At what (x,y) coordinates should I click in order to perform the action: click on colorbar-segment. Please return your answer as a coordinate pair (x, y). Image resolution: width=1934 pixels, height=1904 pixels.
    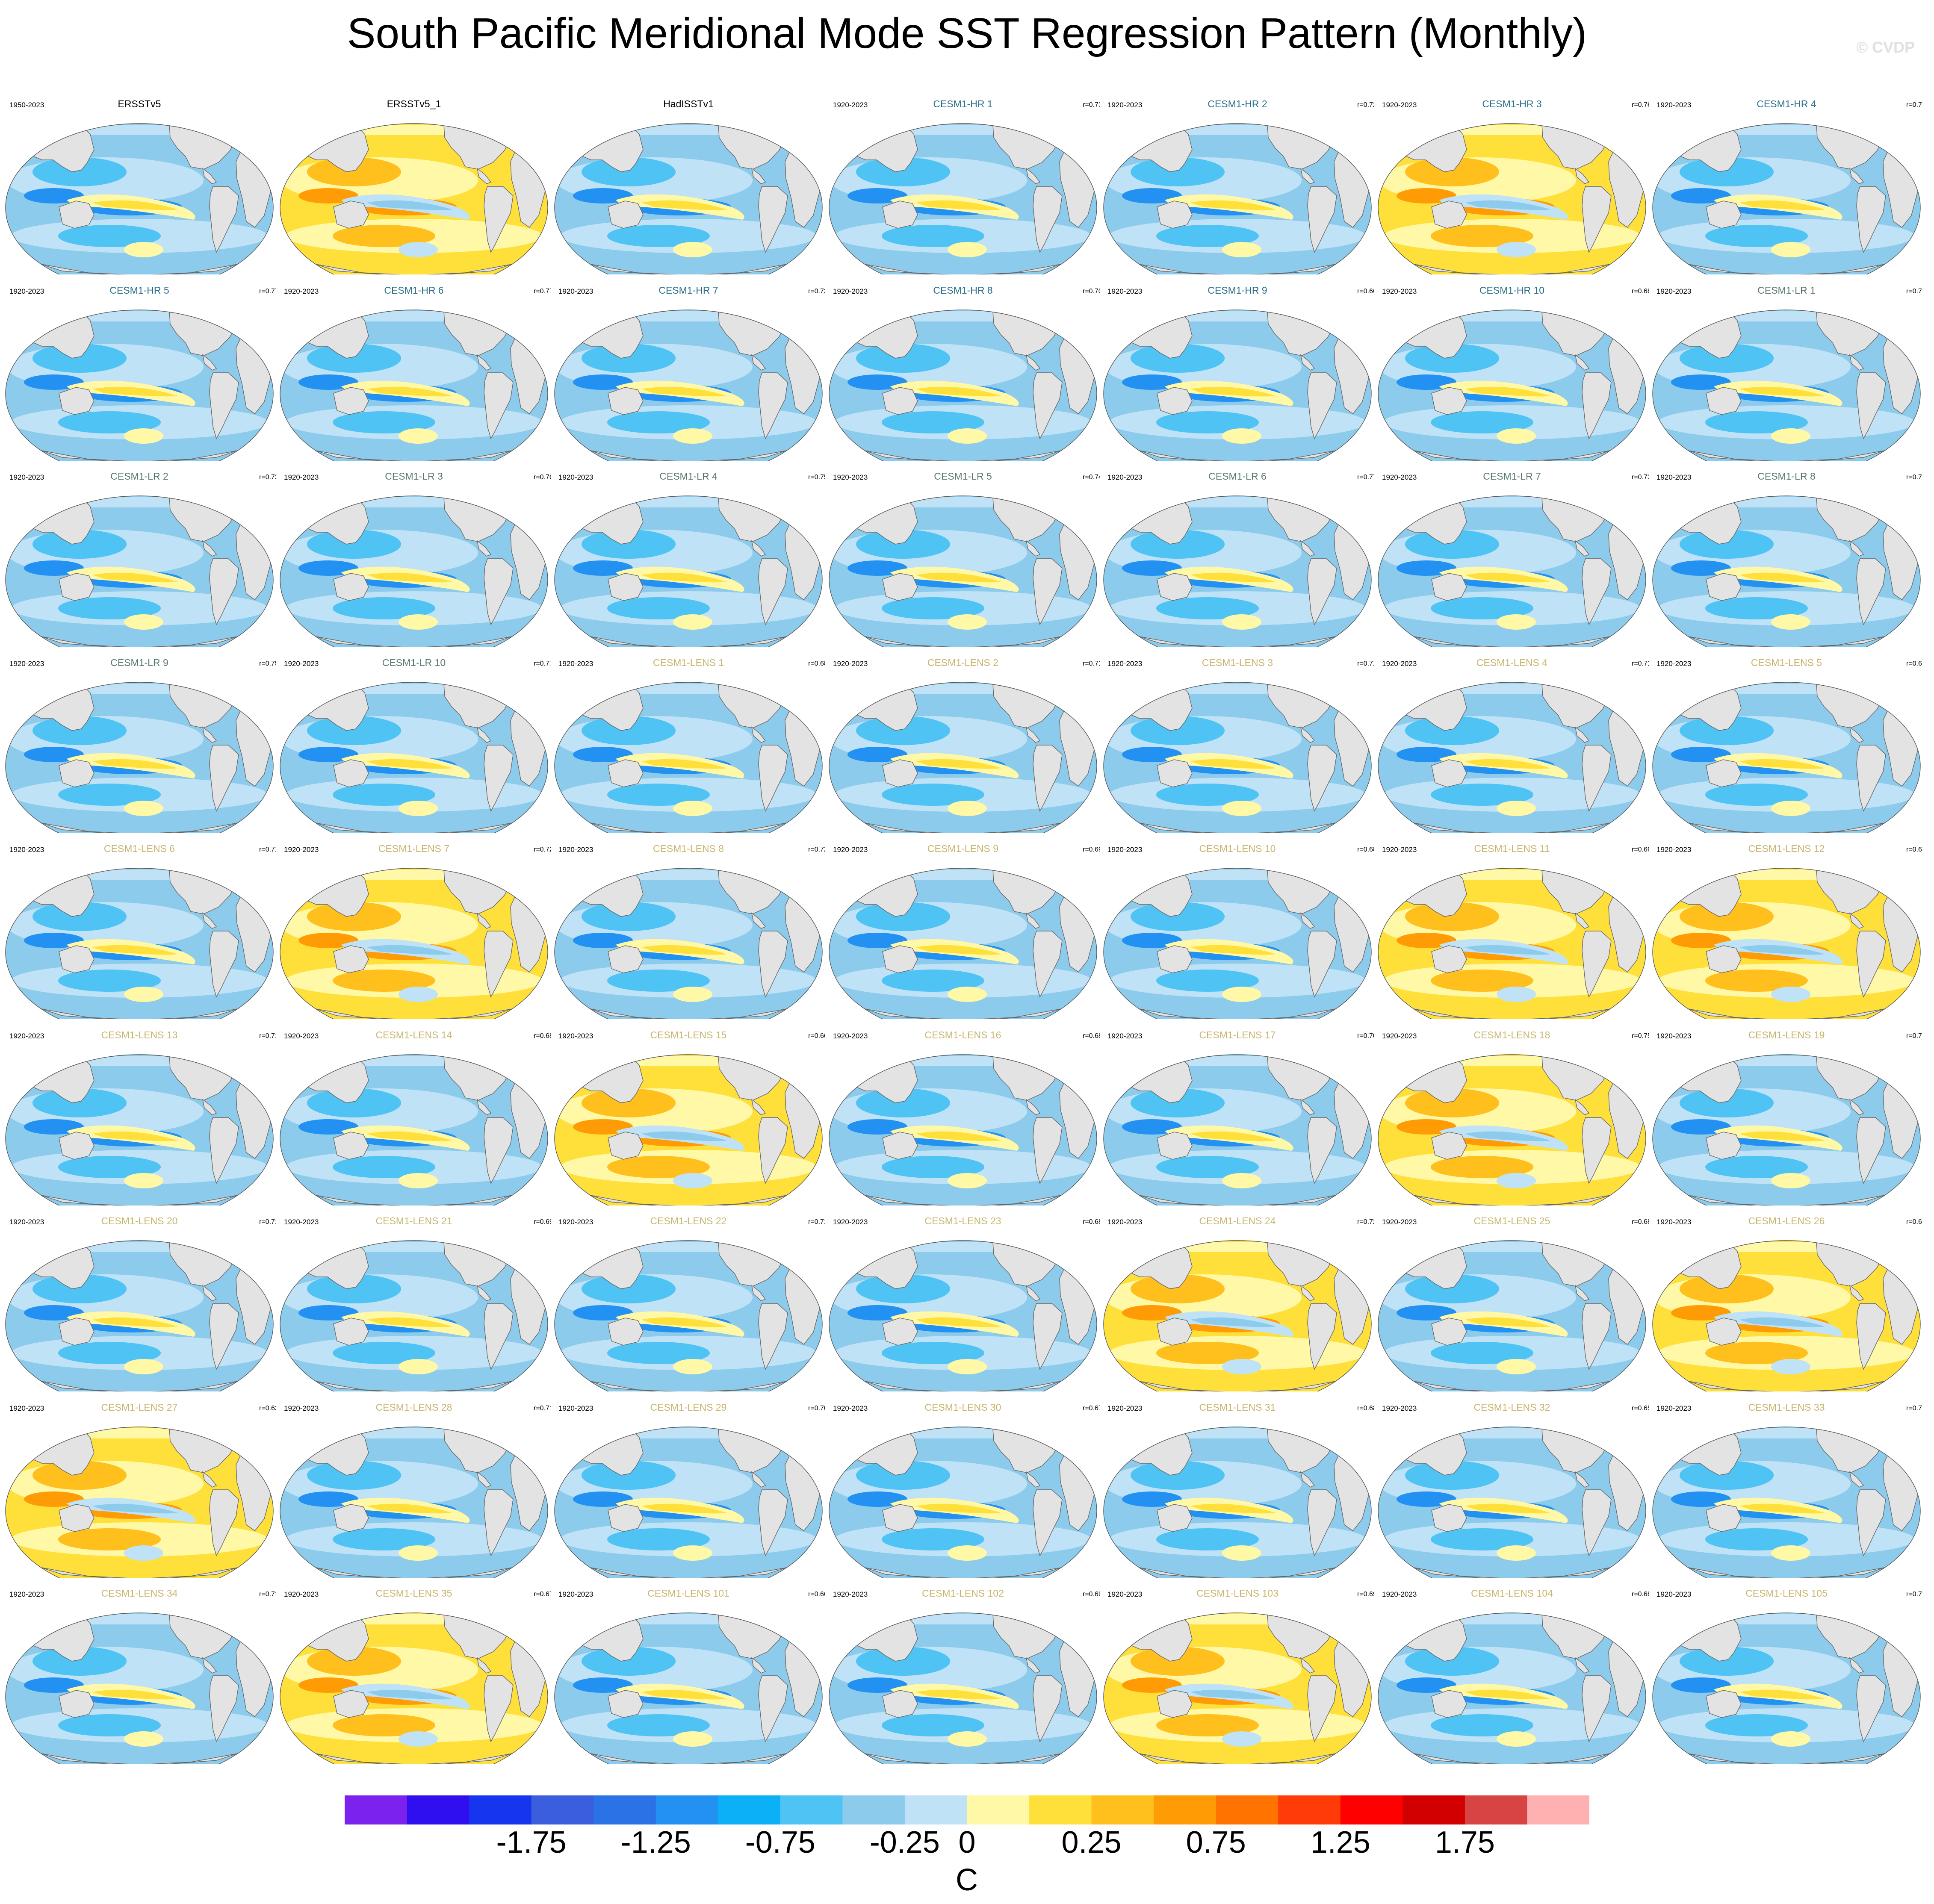
    Looking at the image, I should click on (1122, 1809).